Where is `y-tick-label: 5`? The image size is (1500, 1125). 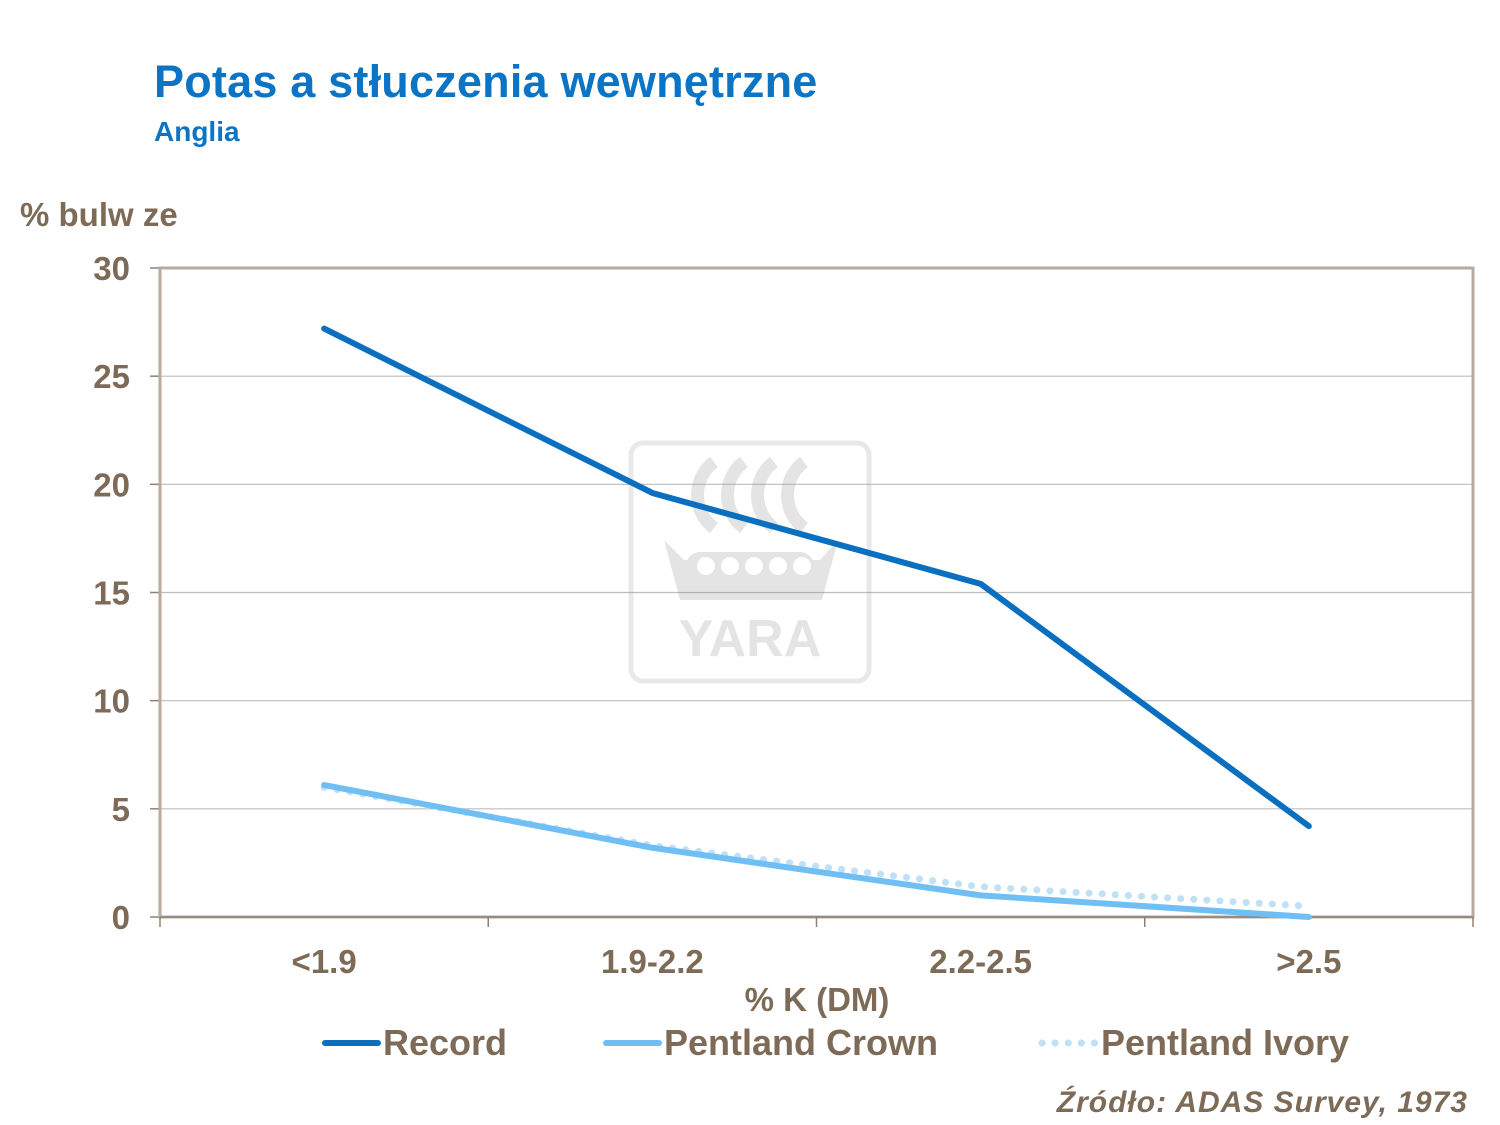 y-tick-label: 5 is located at coordinates (121, 809).